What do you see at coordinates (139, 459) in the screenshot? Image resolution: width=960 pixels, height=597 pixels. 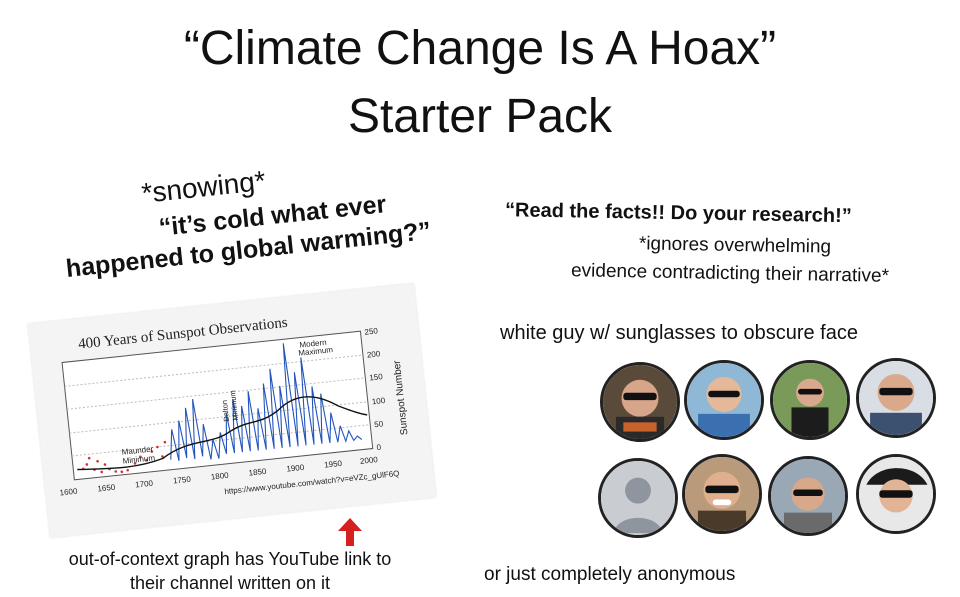 I see `maunder-label-2: Minimum` at bounding box center [139, 459].